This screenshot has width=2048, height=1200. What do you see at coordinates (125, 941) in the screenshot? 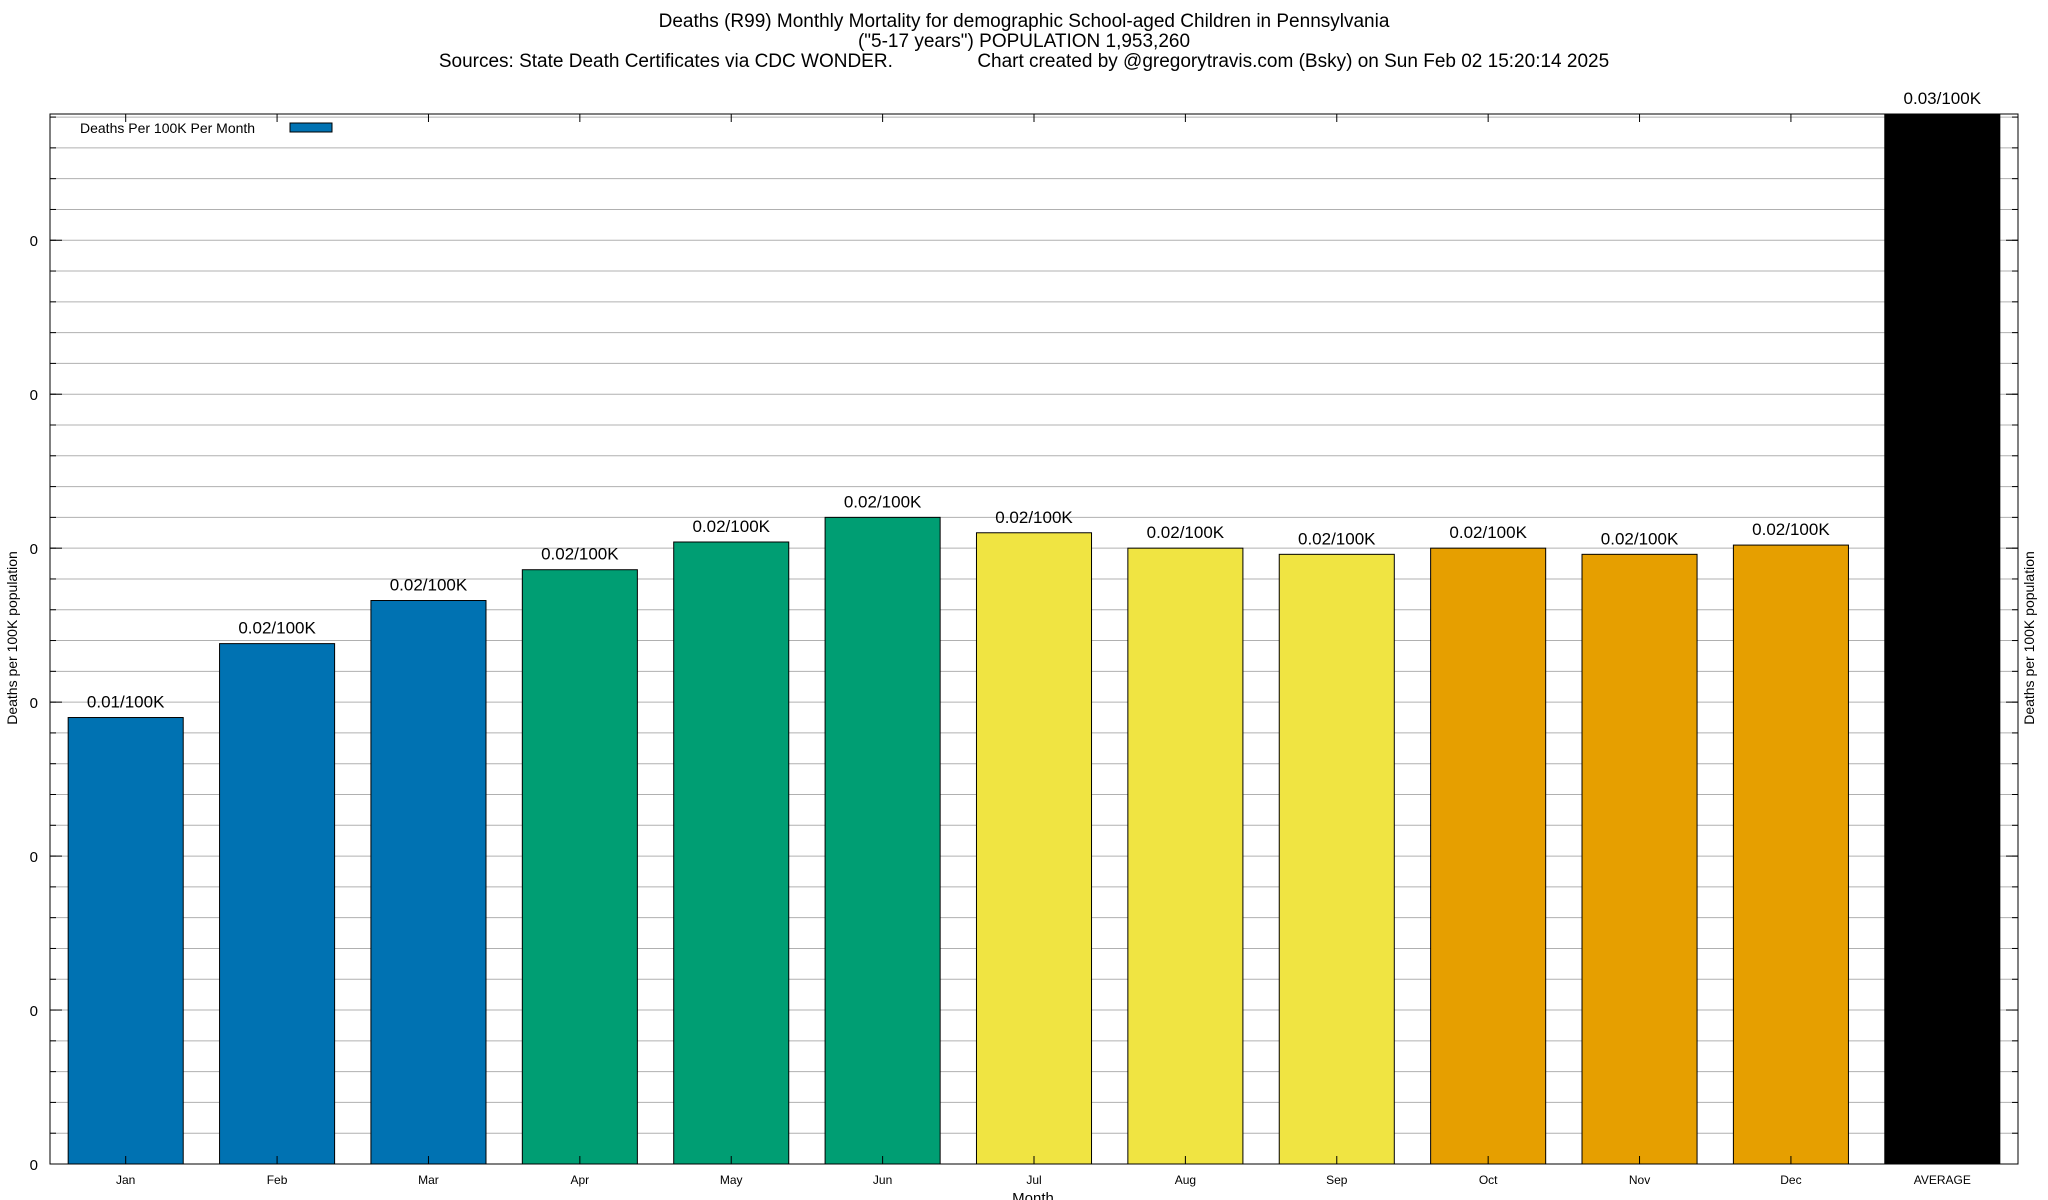
I see `bar-jan` at bounding box center [125, 941].